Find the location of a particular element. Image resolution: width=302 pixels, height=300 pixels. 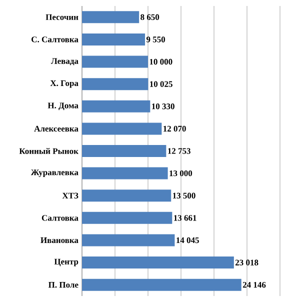

data-label: 13 500 is located at coordinates (184, 195).